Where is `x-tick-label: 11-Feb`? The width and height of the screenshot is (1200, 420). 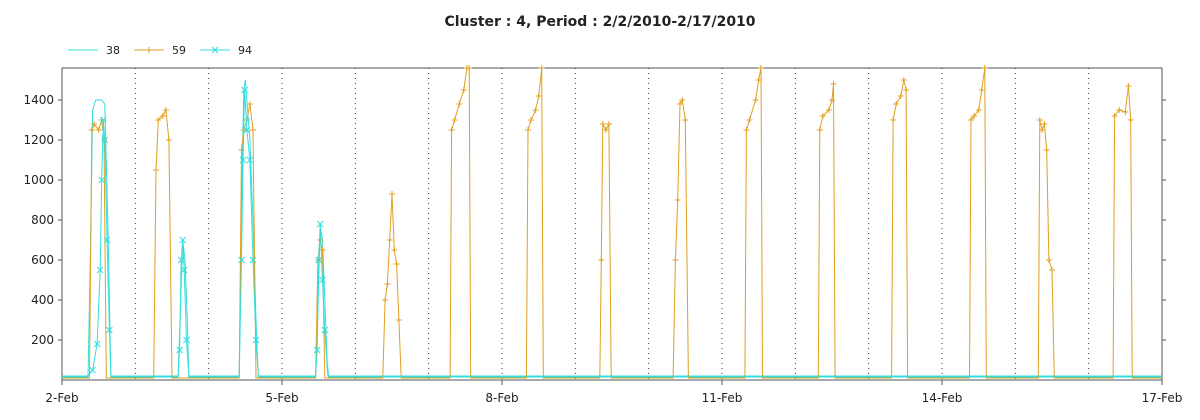
x-tick-label: 11-Feb is located at coordinates (722, 398).